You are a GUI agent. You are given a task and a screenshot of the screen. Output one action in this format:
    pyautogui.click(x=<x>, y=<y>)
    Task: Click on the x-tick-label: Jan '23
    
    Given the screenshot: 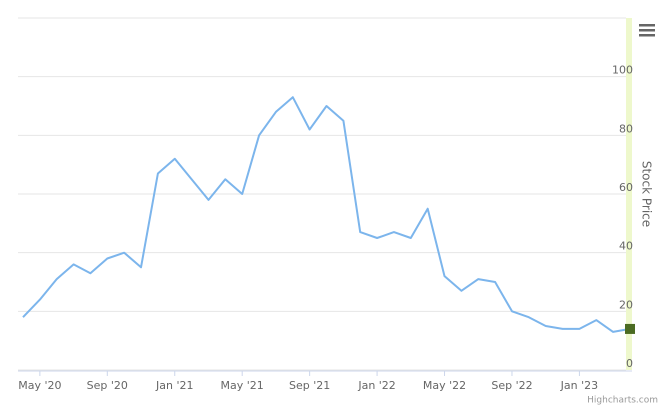 What is the action you would take?
    pyautogui.click(x=579, y=385)
    